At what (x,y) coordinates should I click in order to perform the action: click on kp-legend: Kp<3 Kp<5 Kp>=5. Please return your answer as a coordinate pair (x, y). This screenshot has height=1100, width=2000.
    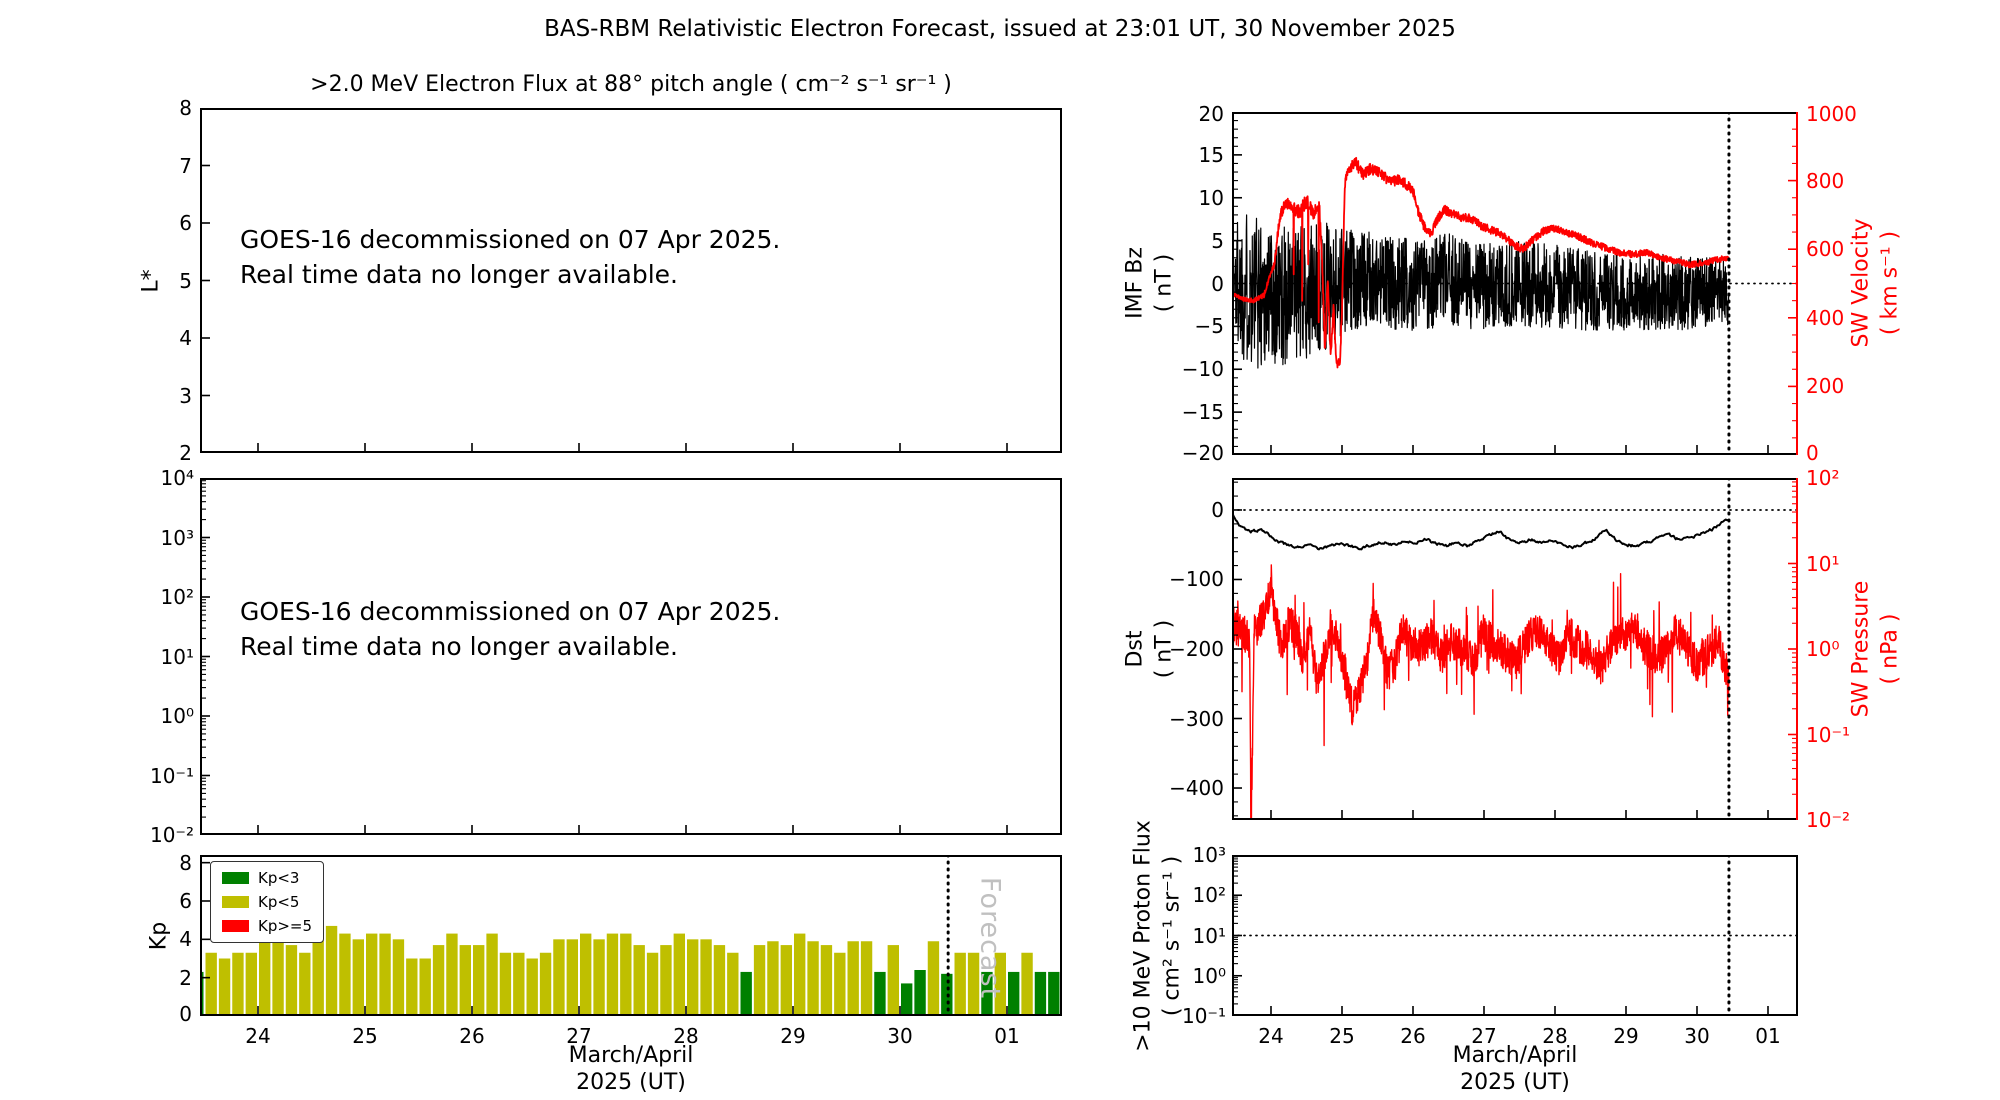
    Looking at the image, I should click on (267, 902).